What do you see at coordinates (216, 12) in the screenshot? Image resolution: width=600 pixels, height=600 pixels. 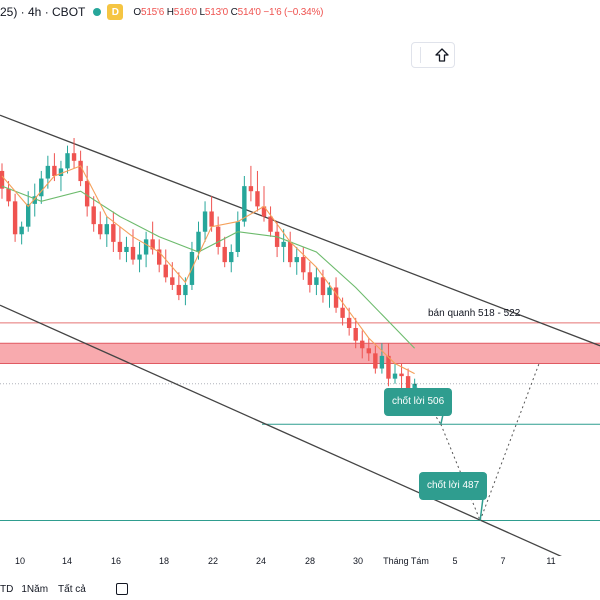 I see `ohlc-low-value: 513'0` at bounding box center [216, 12].